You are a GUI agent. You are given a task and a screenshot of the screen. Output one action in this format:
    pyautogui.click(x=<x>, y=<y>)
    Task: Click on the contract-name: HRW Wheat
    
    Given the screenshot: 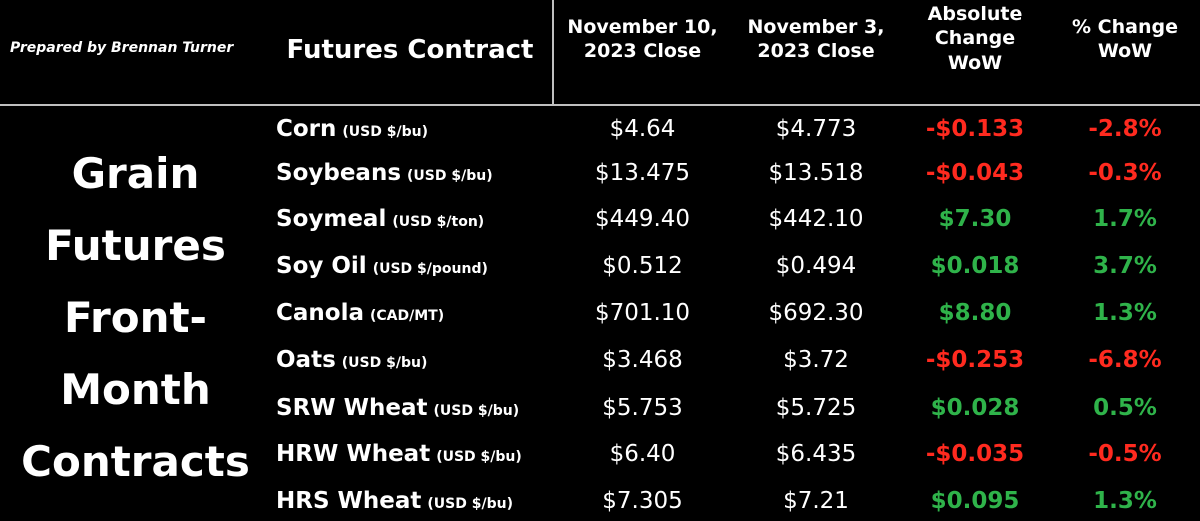 What is the action you would take?
    pyautogui.click(x=353, y=454)
    